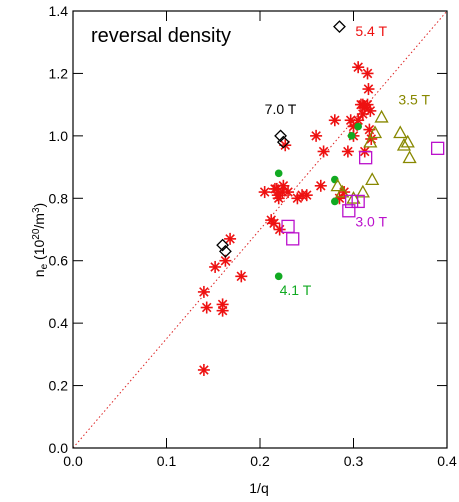 The height and width of the screenshot is (502, 459). Describe the element at coordinates (36, 210) in the screenshot. I see `y-label-unit-exp2: 3` at that location.